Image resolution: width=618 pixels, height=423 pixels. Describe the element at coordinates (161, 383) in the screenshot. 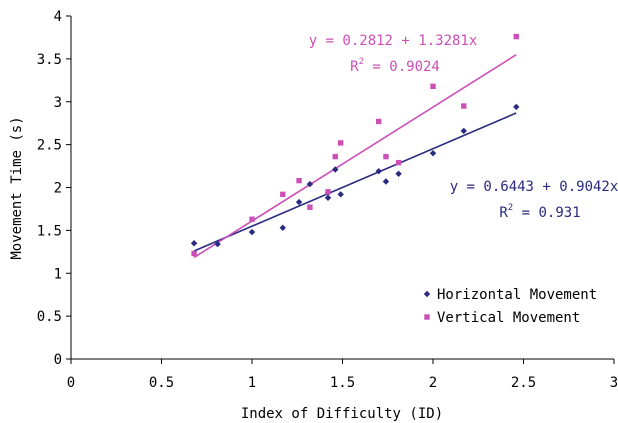

I see `x-tick-label: 0.5` at that location.